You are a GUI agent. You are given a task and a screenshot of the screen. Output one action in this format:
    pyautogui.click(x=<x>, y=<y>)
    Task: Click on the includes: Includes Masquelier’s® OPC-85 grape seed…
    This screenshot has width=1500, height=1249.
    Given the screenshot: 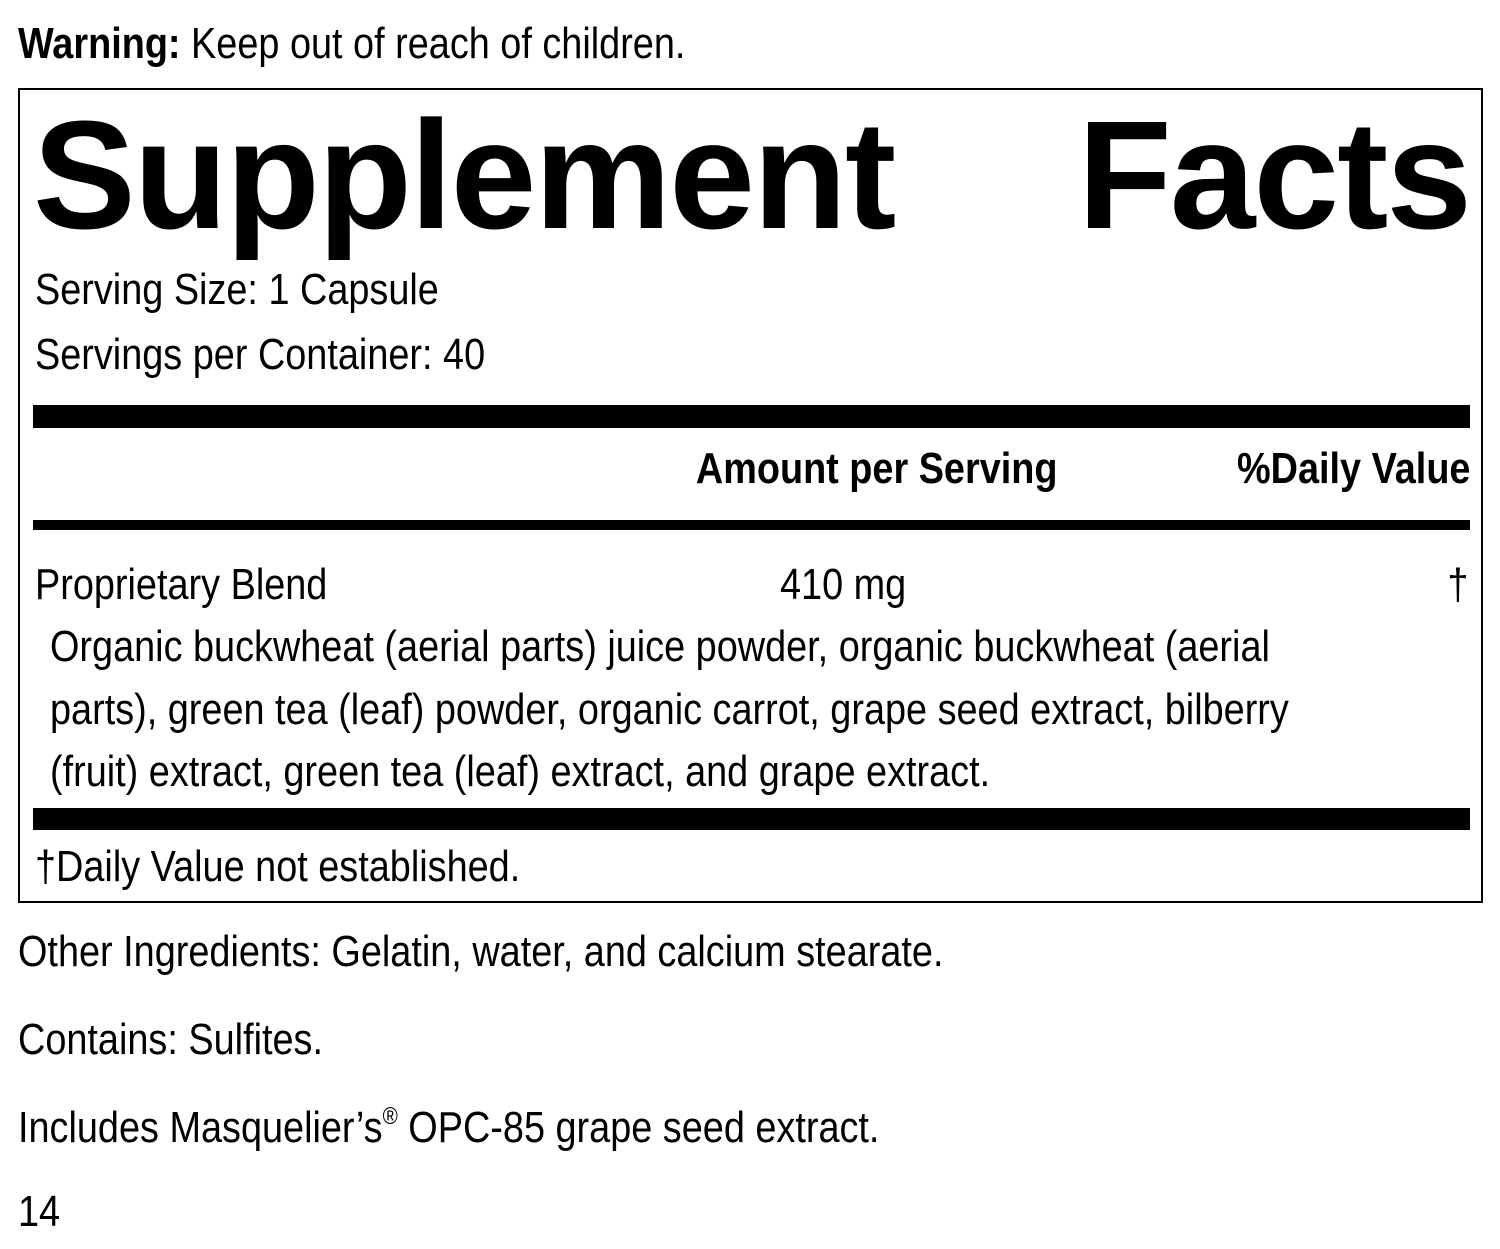 What is the action you would take?
    pyautogui.click(x=448, y=1127)
    